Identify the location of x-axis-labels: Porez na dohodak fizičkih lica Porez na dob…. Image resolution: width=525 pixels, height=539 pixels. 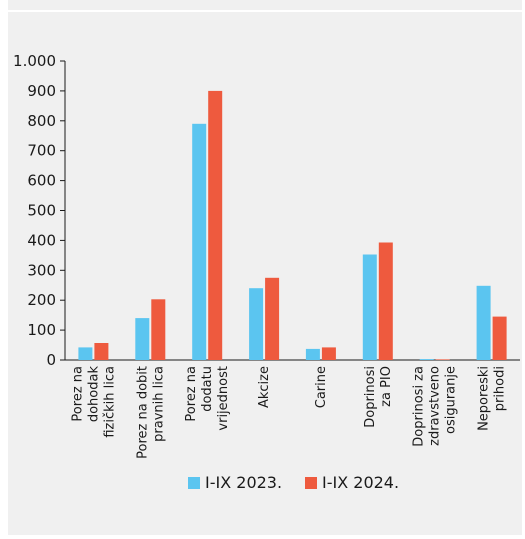
(288, 412).